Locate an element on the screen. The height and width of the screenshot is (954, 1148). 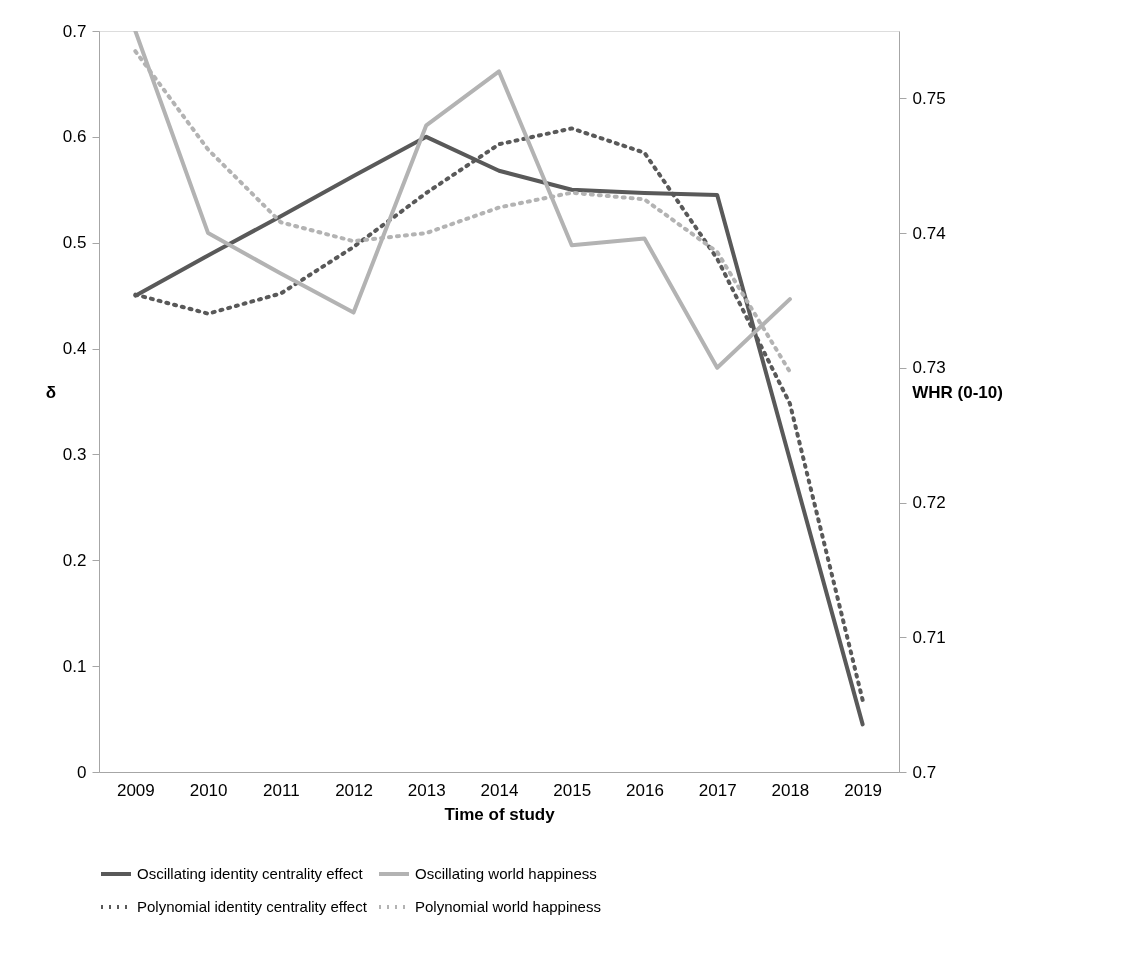
y-axis-title: δ is located at coordinates (51, 392).